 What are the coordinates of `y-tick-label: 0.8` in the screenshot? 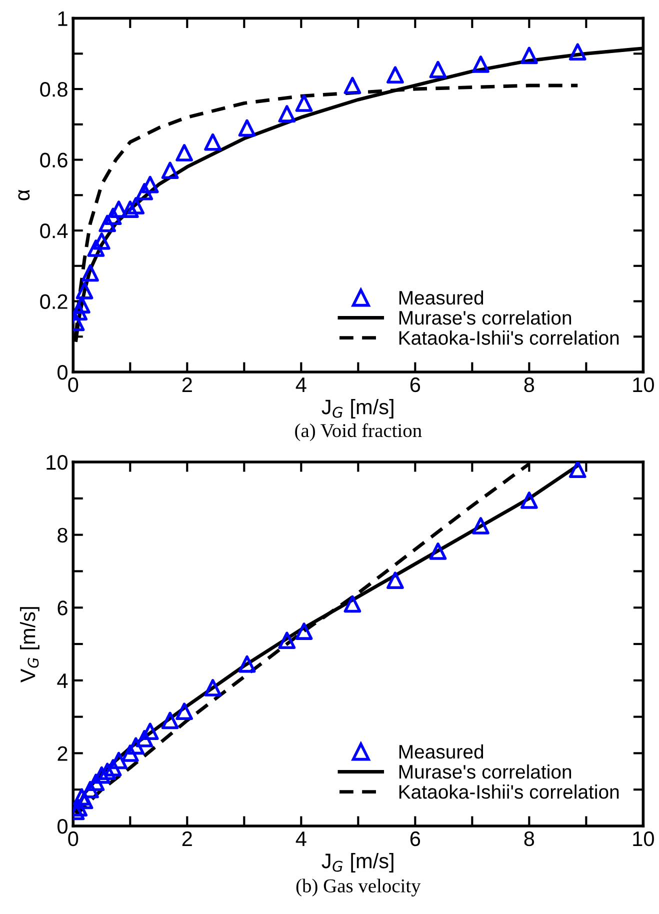 It's located at (54, 89).